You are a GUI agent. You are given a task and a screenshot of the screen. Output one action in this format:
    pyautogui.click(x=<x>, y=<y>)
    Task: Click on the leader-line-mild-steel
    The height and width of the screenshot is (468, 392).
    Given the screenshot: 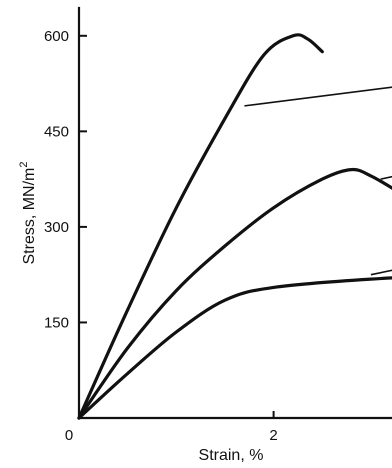 What is the action you would take?
    pyautogui.click(x=318, y=96)
    